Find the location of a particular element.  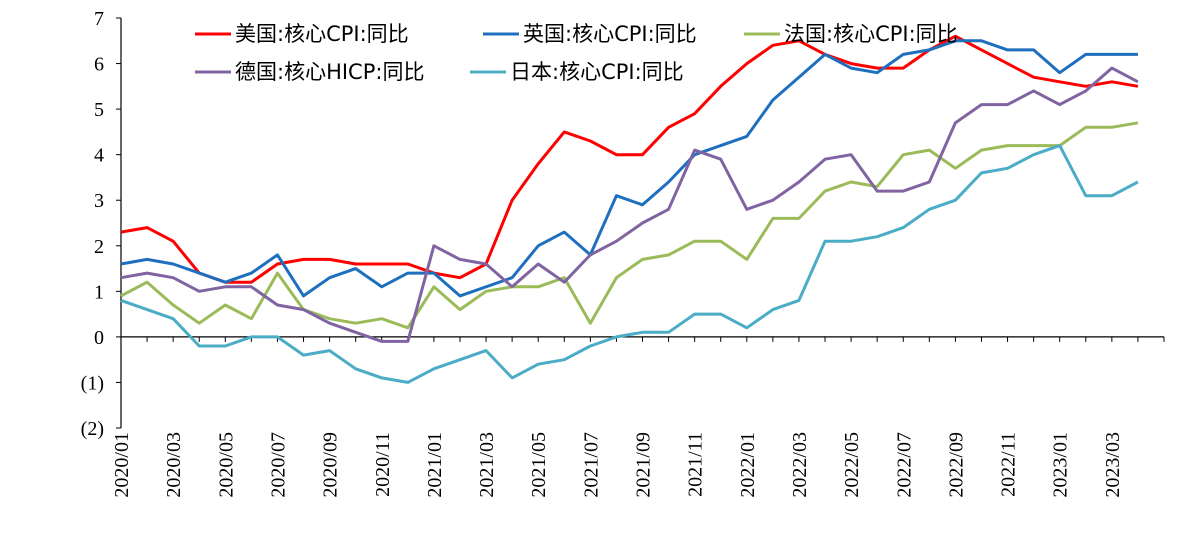

y-tick-label: 7 is located at coordinates (99, 19).